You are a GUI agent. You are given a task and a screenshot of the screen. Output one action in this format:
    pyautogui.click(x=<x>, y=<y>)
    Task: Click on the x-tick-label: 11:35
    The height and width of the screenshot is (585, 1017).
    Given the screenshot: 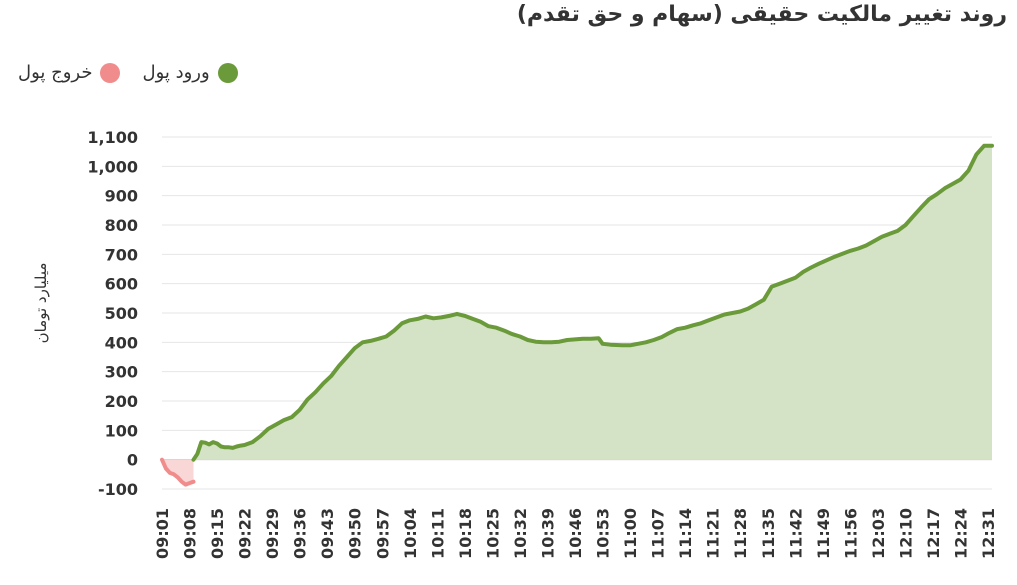 What is the action you would take?
    pyautogui.click(x=768, y=533)
    